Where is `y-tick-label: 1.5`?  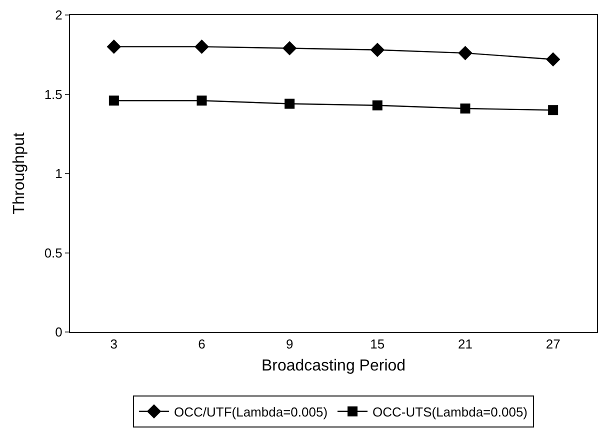 y-tick-label: 1.5 is located at coordinates (53, 94).